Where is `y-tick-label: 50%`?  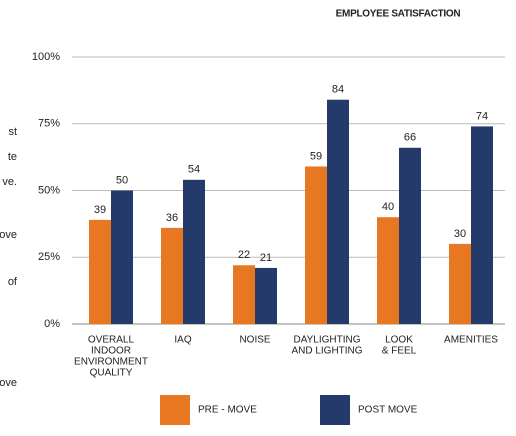
y-tick-label: 50% is located at coordinates (49, 190).